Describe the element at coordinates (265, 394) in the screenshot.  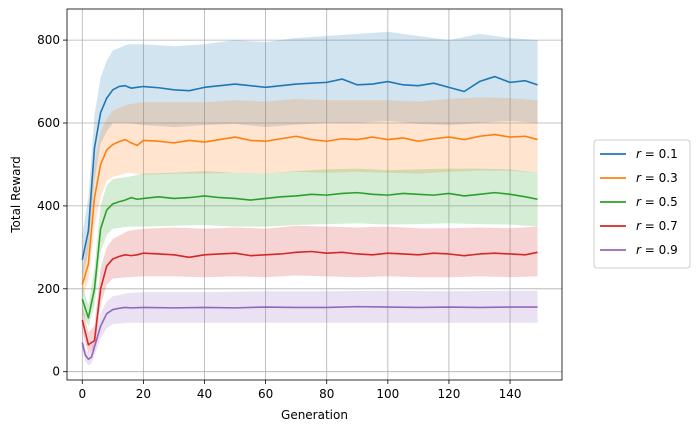
I see `x-tick-label: 60` at that location.